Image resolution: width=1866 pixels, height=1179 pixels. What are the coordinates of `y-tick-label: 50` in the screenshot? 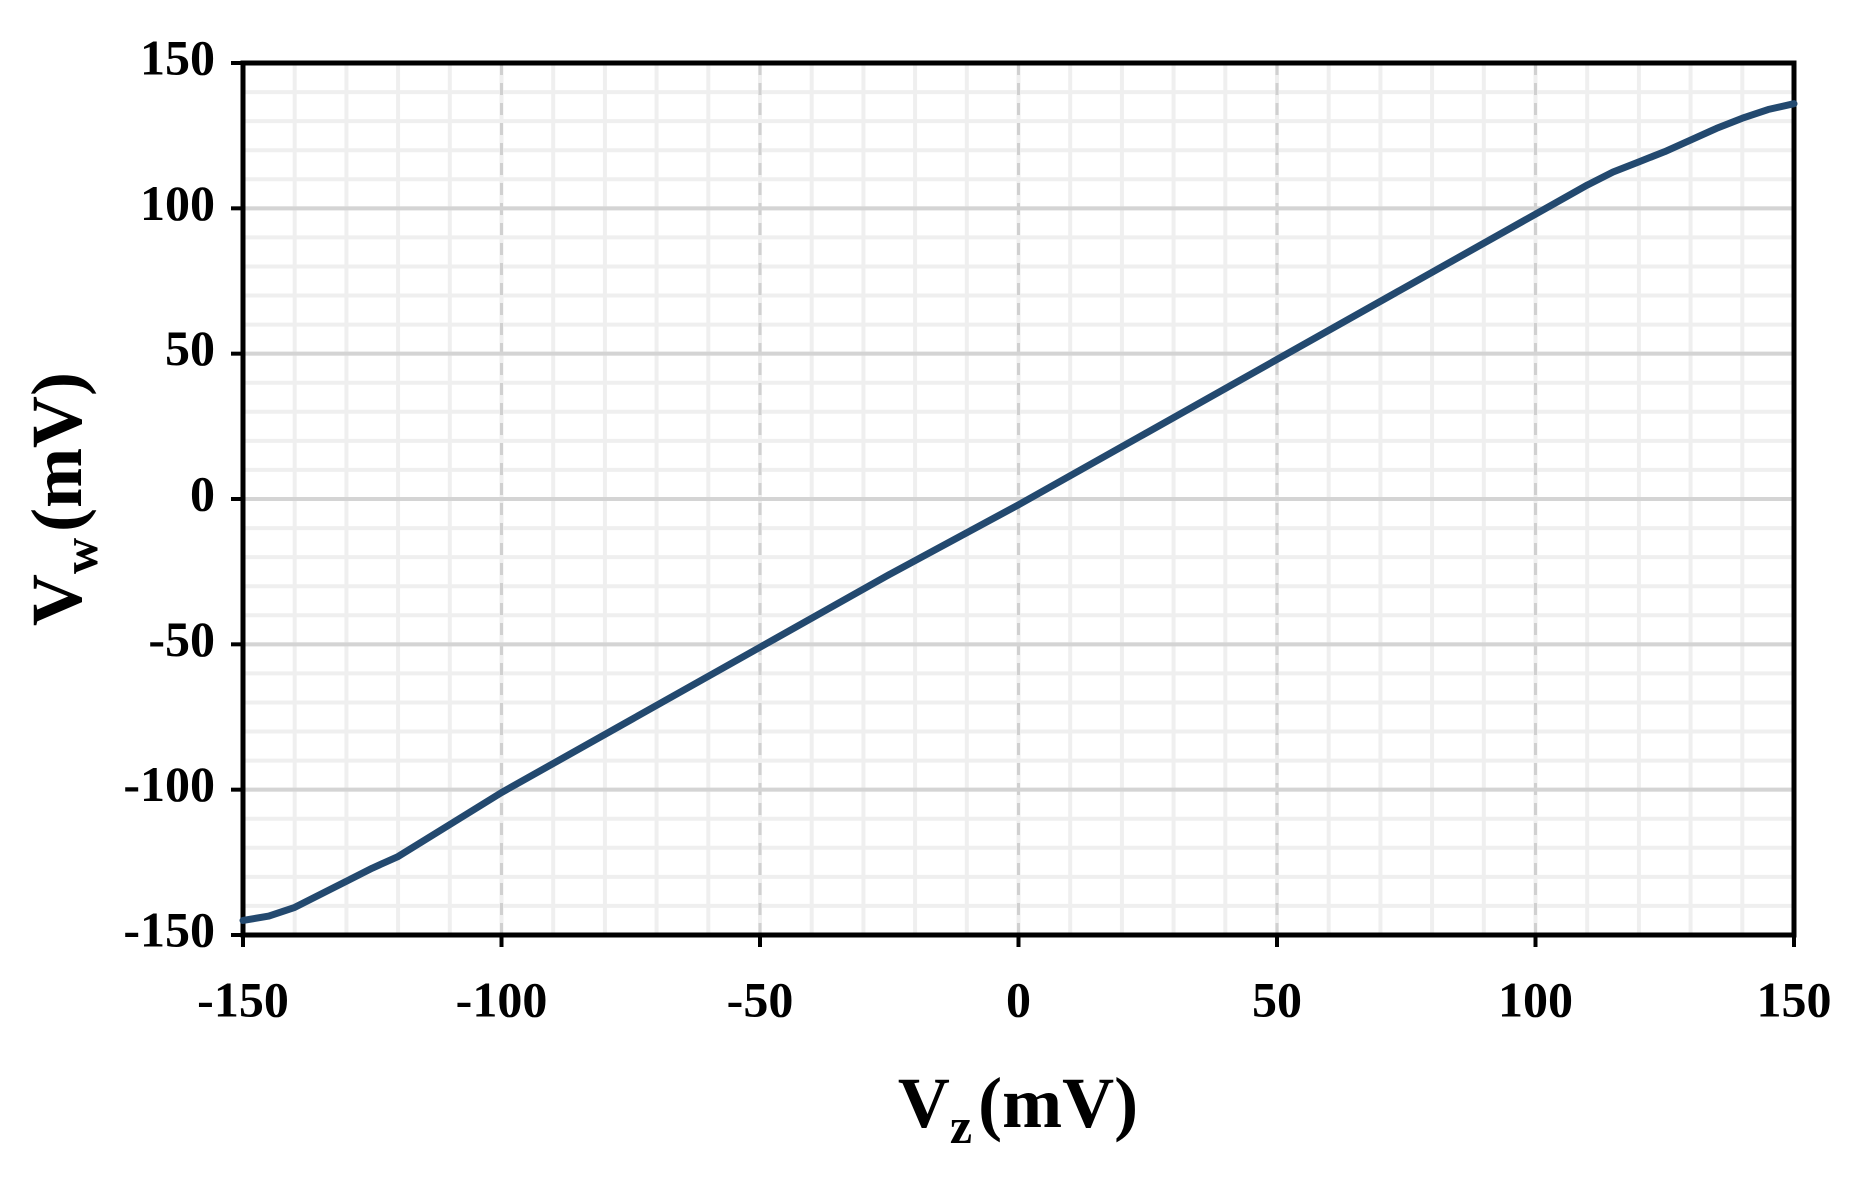 It's located at (190, 348).